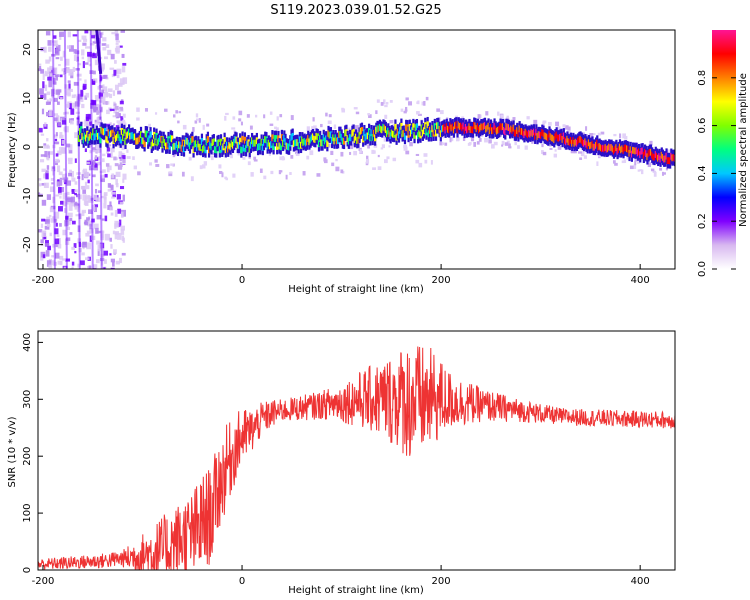  What do you see at coordinates (78, 149) in the screenshot?
I see `noise-streak` at bounding box center [78, 149].